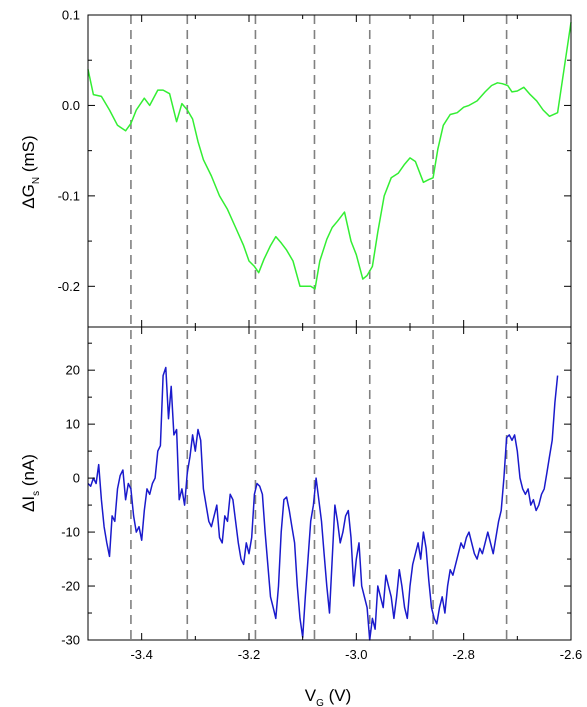 The image size is (587, 707). What do you see at coordinates (141, 654) in the screenshot?
I see `x-tick-label: -3.4` at bounding box center [141, 654].